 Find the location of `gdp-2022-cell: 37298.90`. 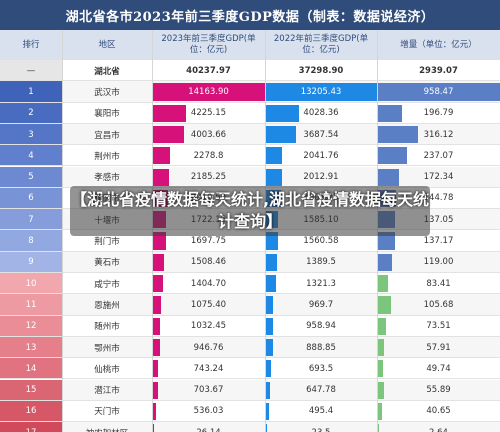

gdp-2022-cell: 37298.90 is located at coordinates (321, 70).